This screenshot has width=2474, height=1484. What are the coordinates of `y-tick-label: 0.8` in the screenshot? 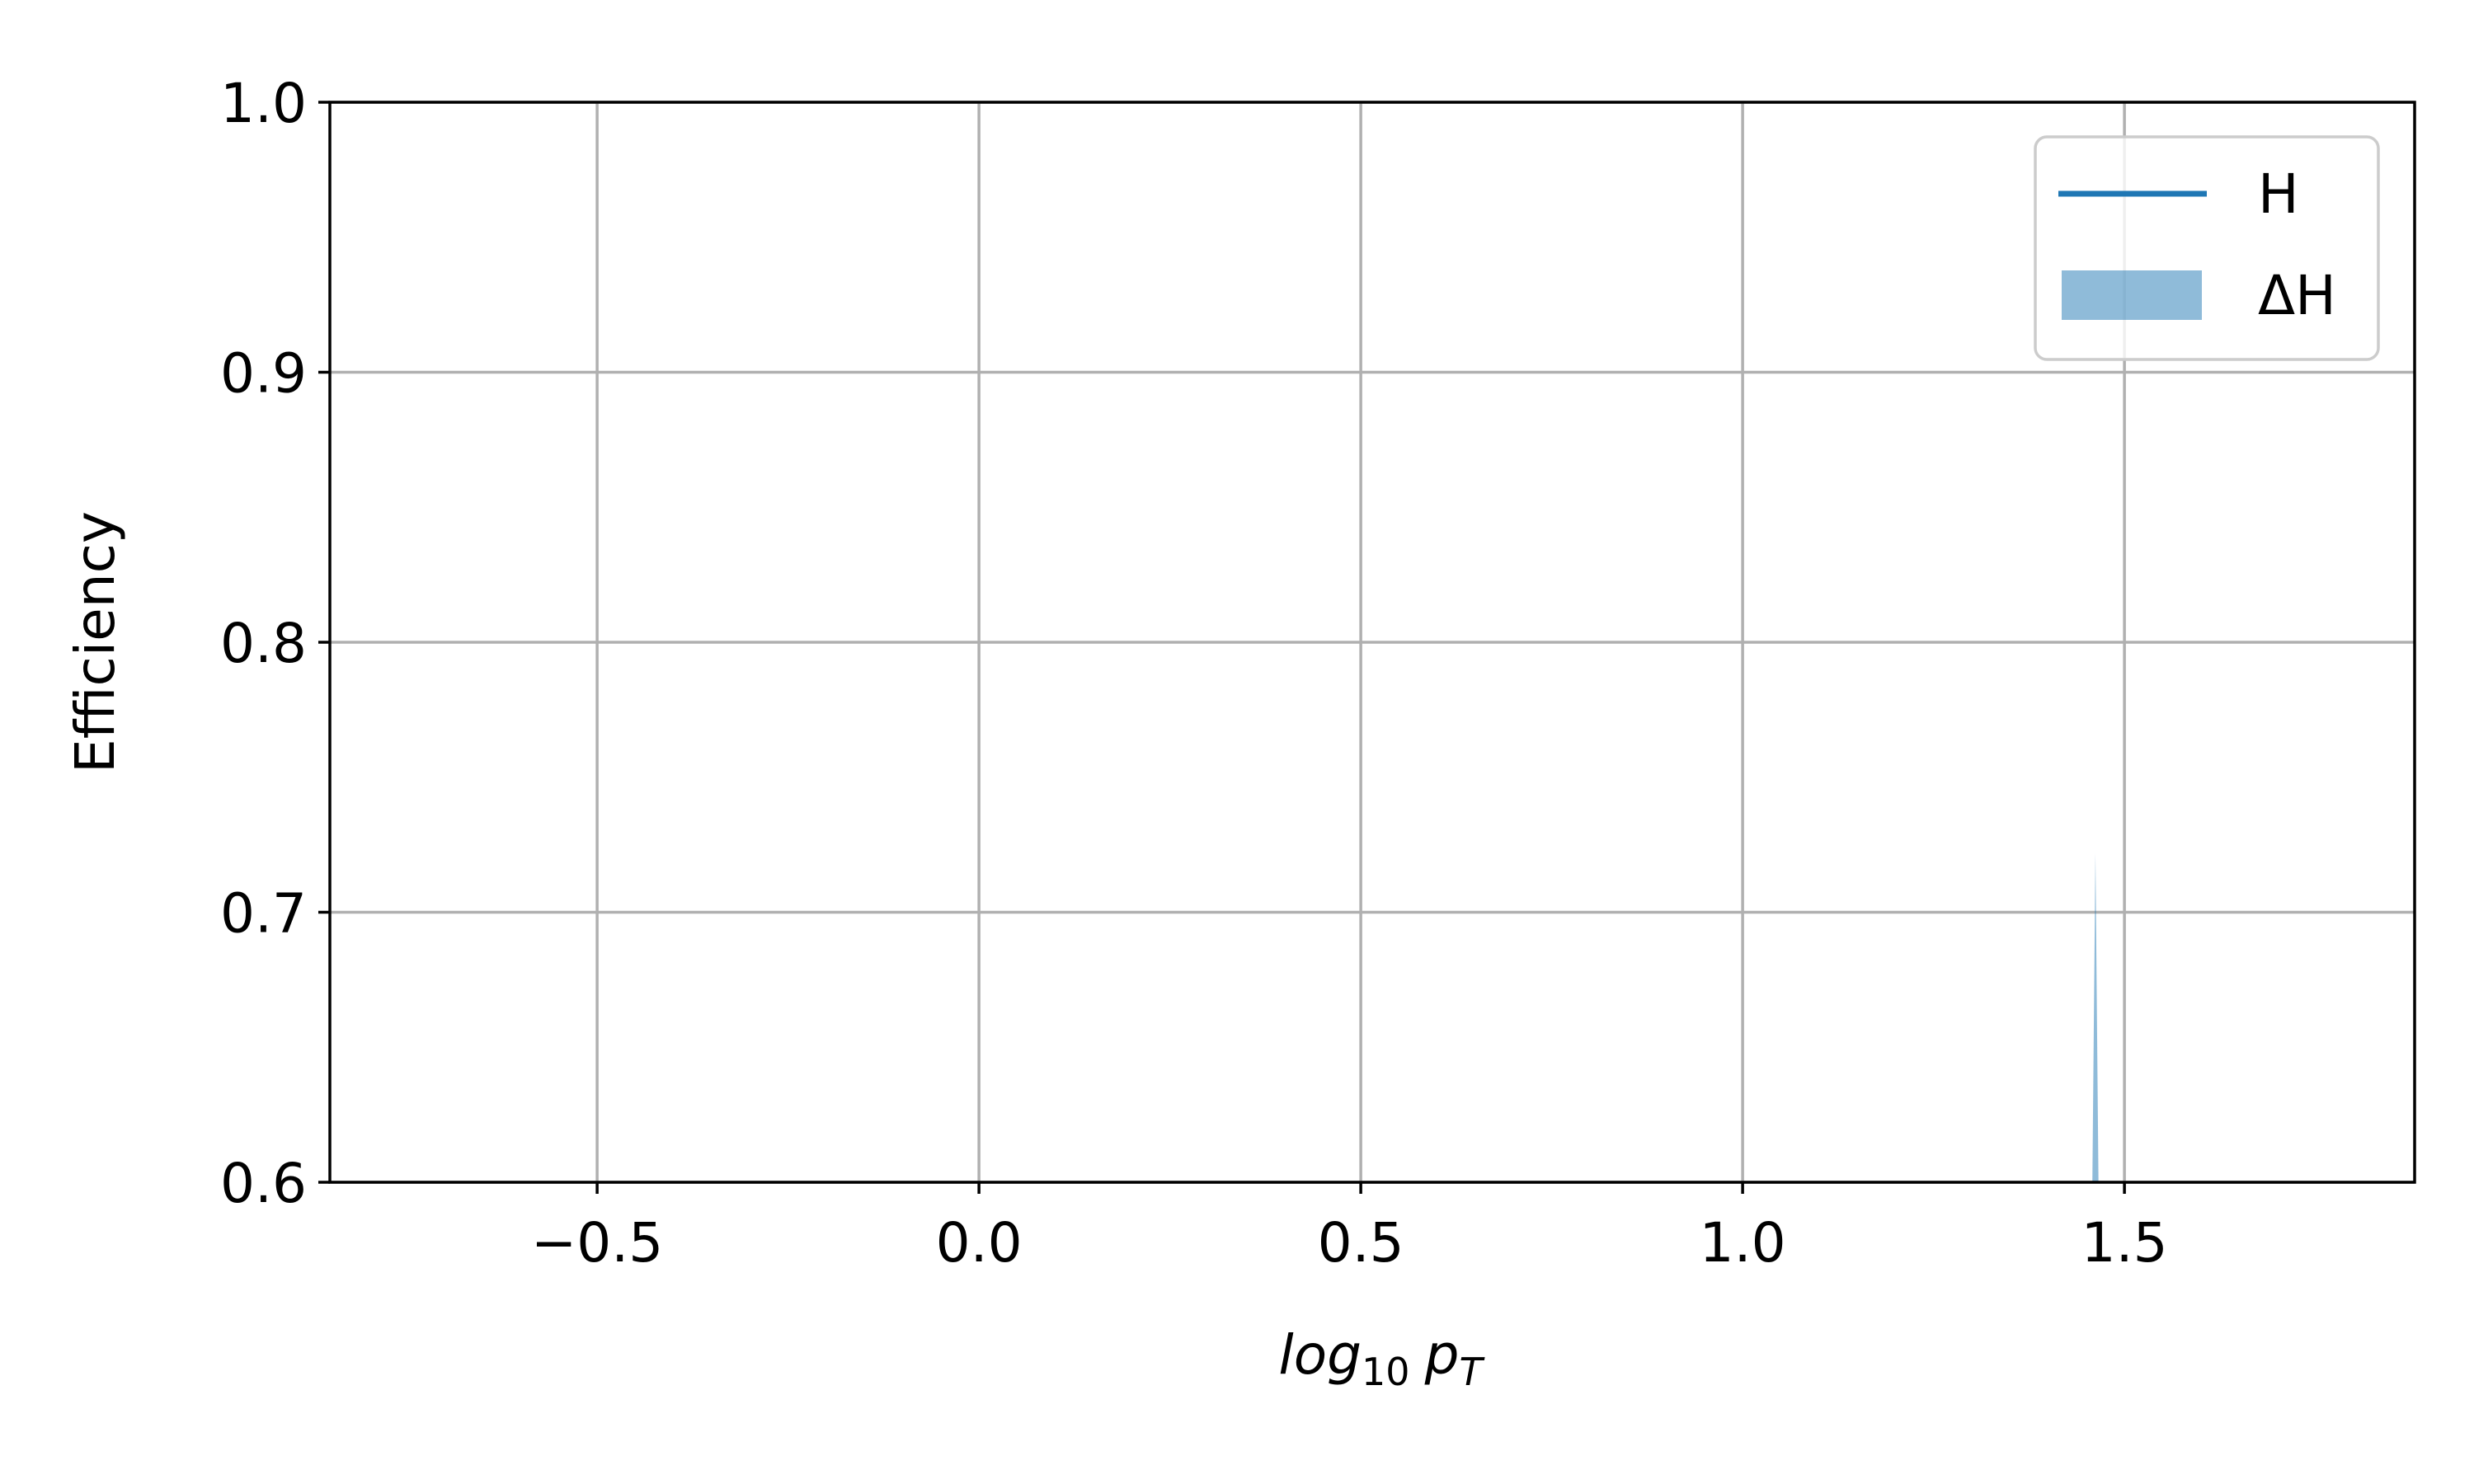 It's located at (263, 643).